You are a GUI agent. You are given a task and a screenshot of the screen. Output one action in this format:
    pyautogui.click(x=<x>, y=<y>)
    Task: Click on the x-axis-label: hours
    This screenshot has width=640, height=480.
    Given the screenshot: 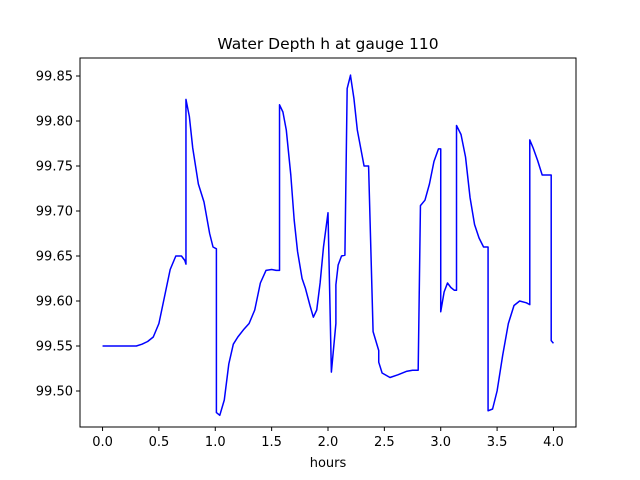 What is the action you would take?
    pyautogui.click(x=328, y=463)
    